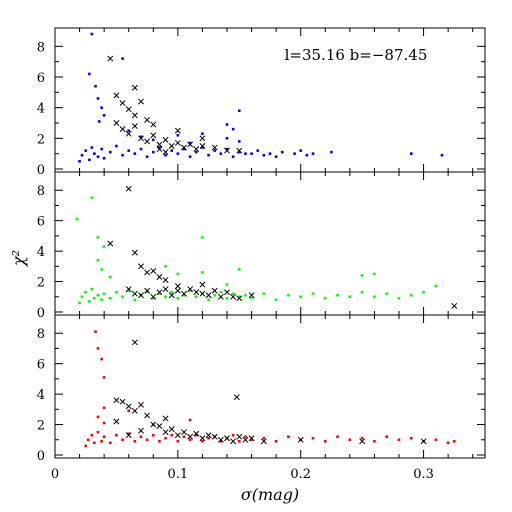 The width and height of the screenshot is (512, 512). I want to click on x-tick-label: 0.2, so click(300, 474).